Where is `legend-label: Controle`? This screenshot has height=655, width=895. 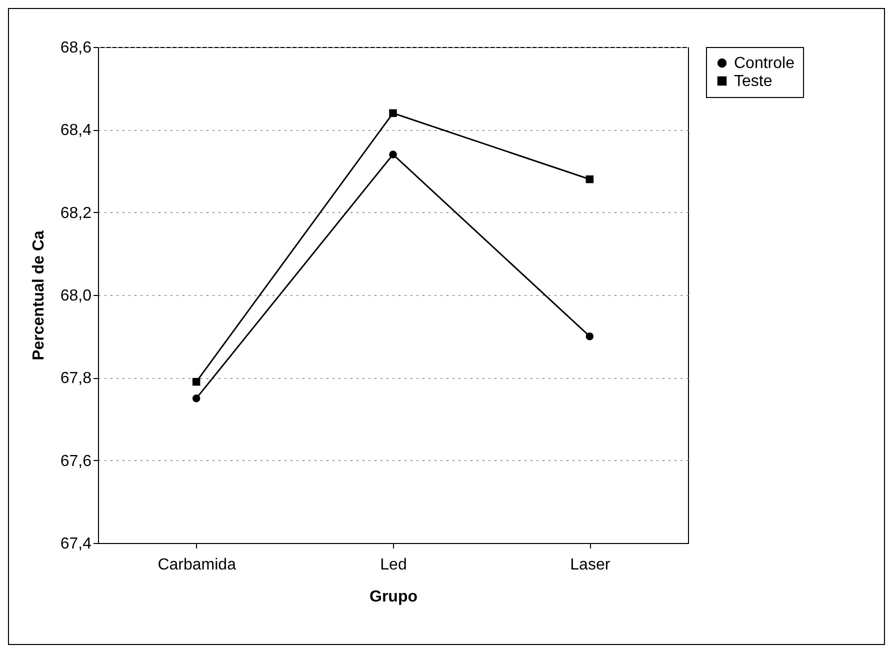 legend-label: Controle is located at coordinates (764, 63).